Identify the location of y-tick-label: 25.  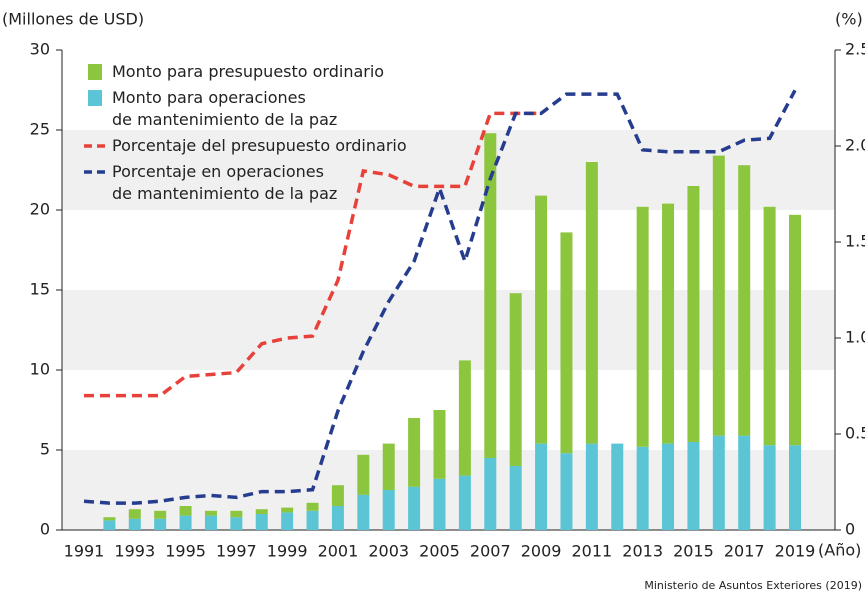
(40, 129).